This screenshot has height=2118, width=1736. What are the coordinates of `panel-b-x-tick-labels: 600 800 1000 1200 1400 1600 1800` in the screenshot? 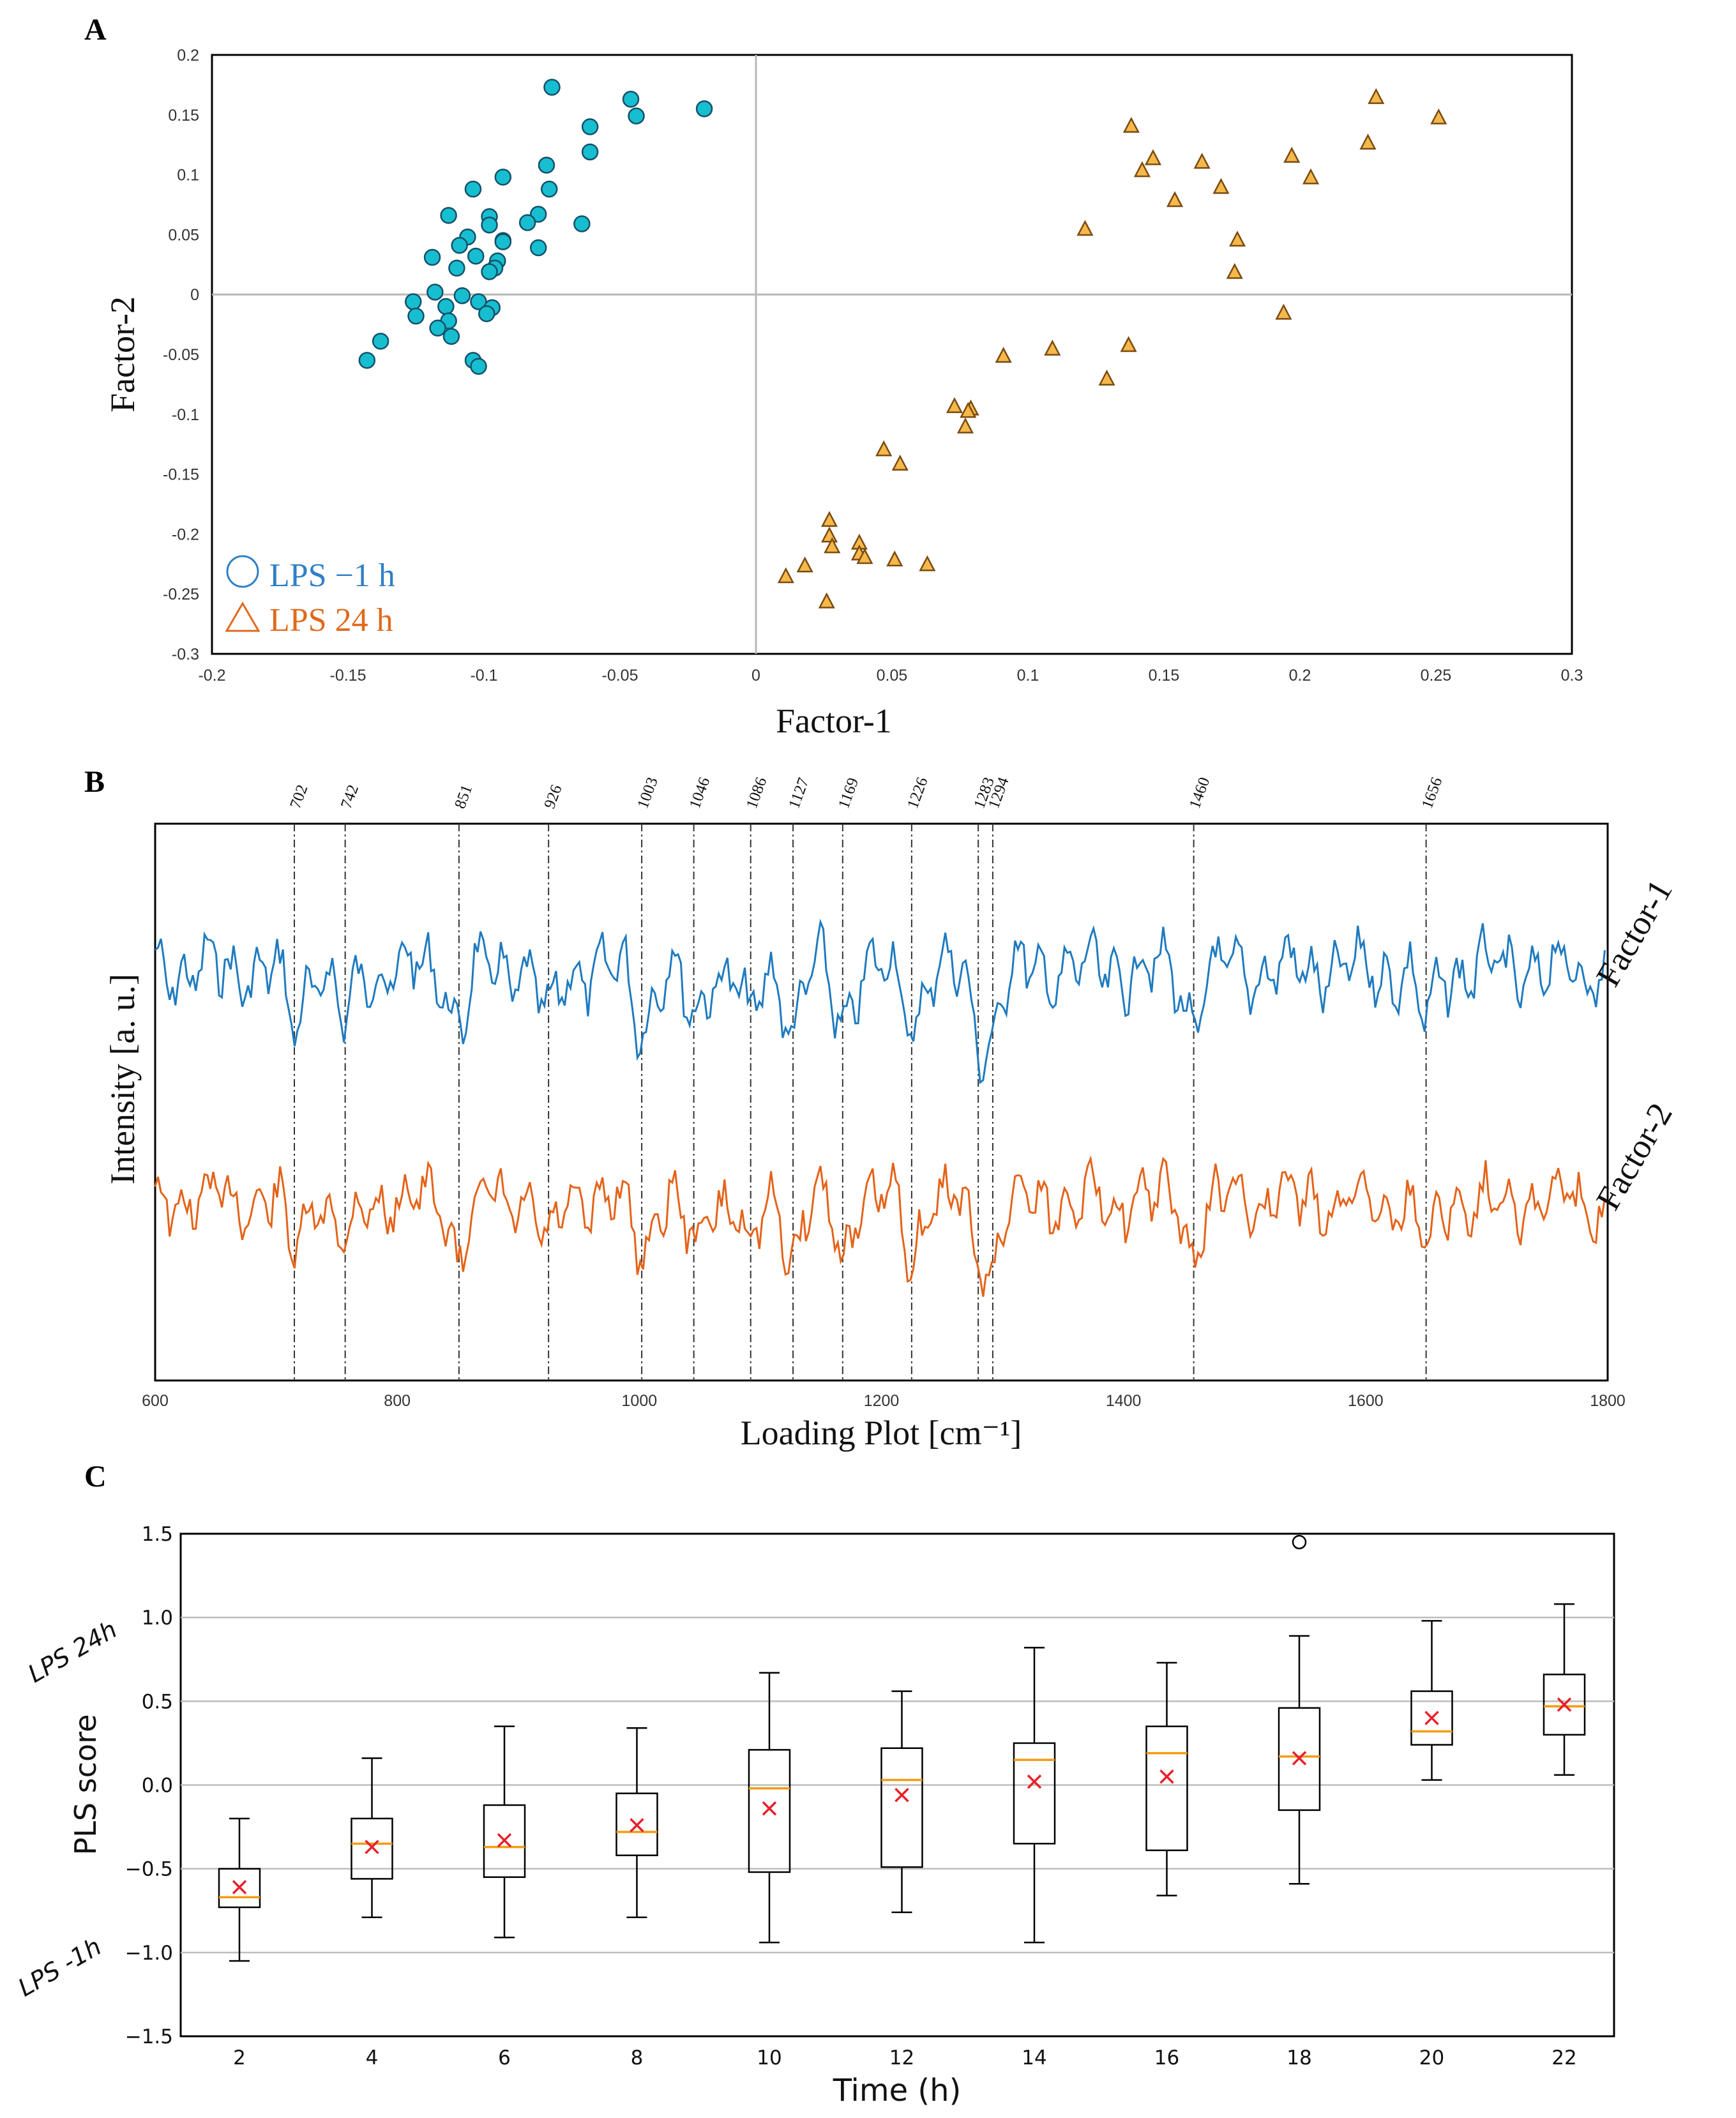 It's located at (884, 1401).